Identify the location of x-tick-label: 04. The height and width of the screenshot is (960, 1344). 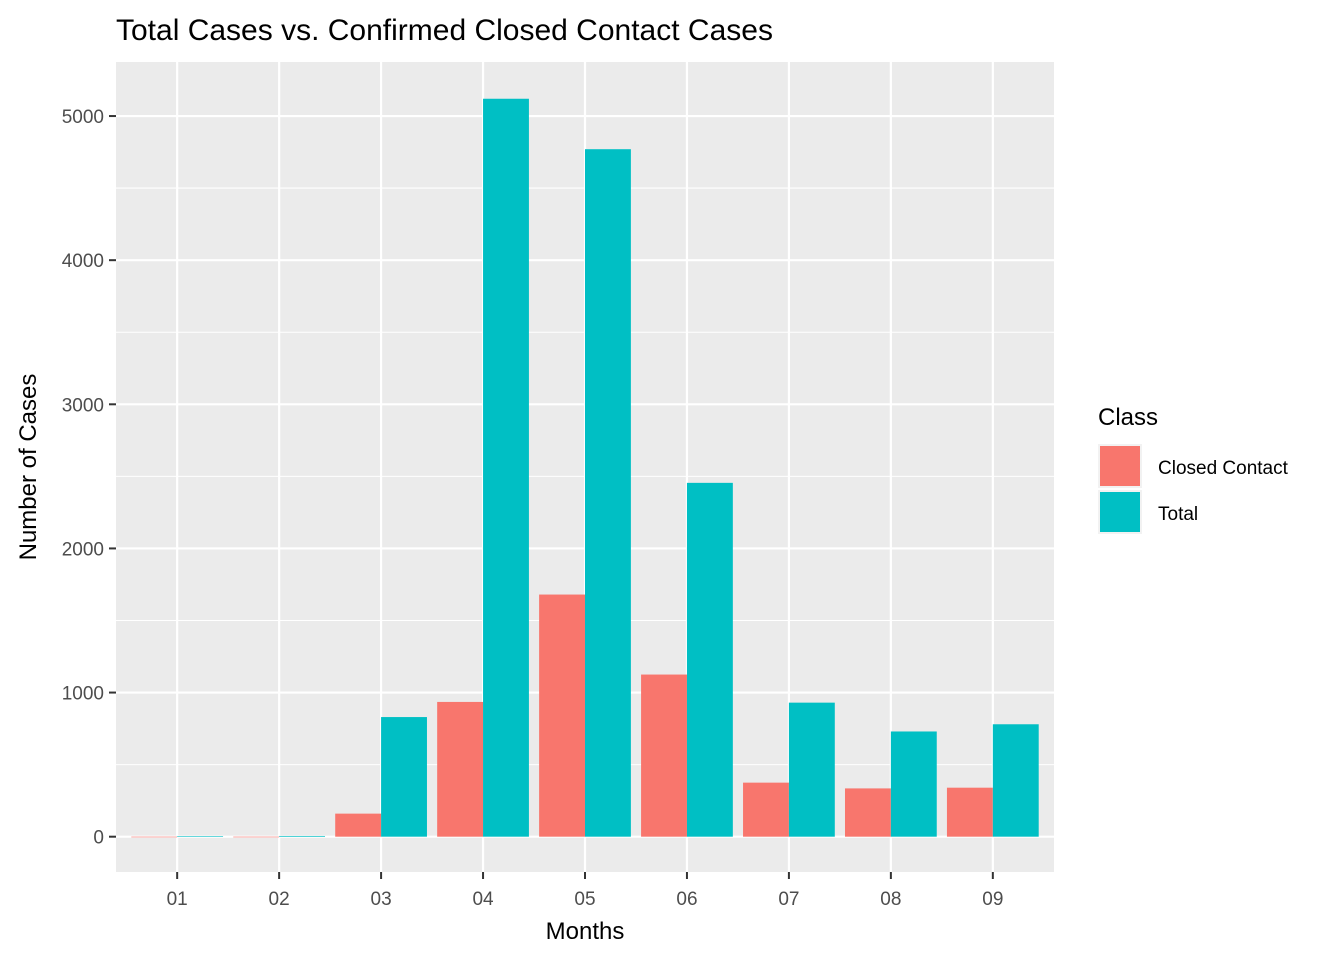
(483, 899).